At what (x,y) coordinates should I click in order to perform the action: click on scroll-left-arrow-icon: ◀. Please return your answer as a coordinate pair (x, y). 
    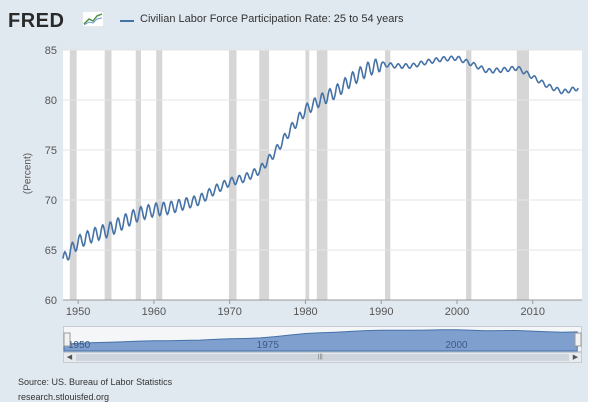
    Looking at the image, I should click on (69, 357).